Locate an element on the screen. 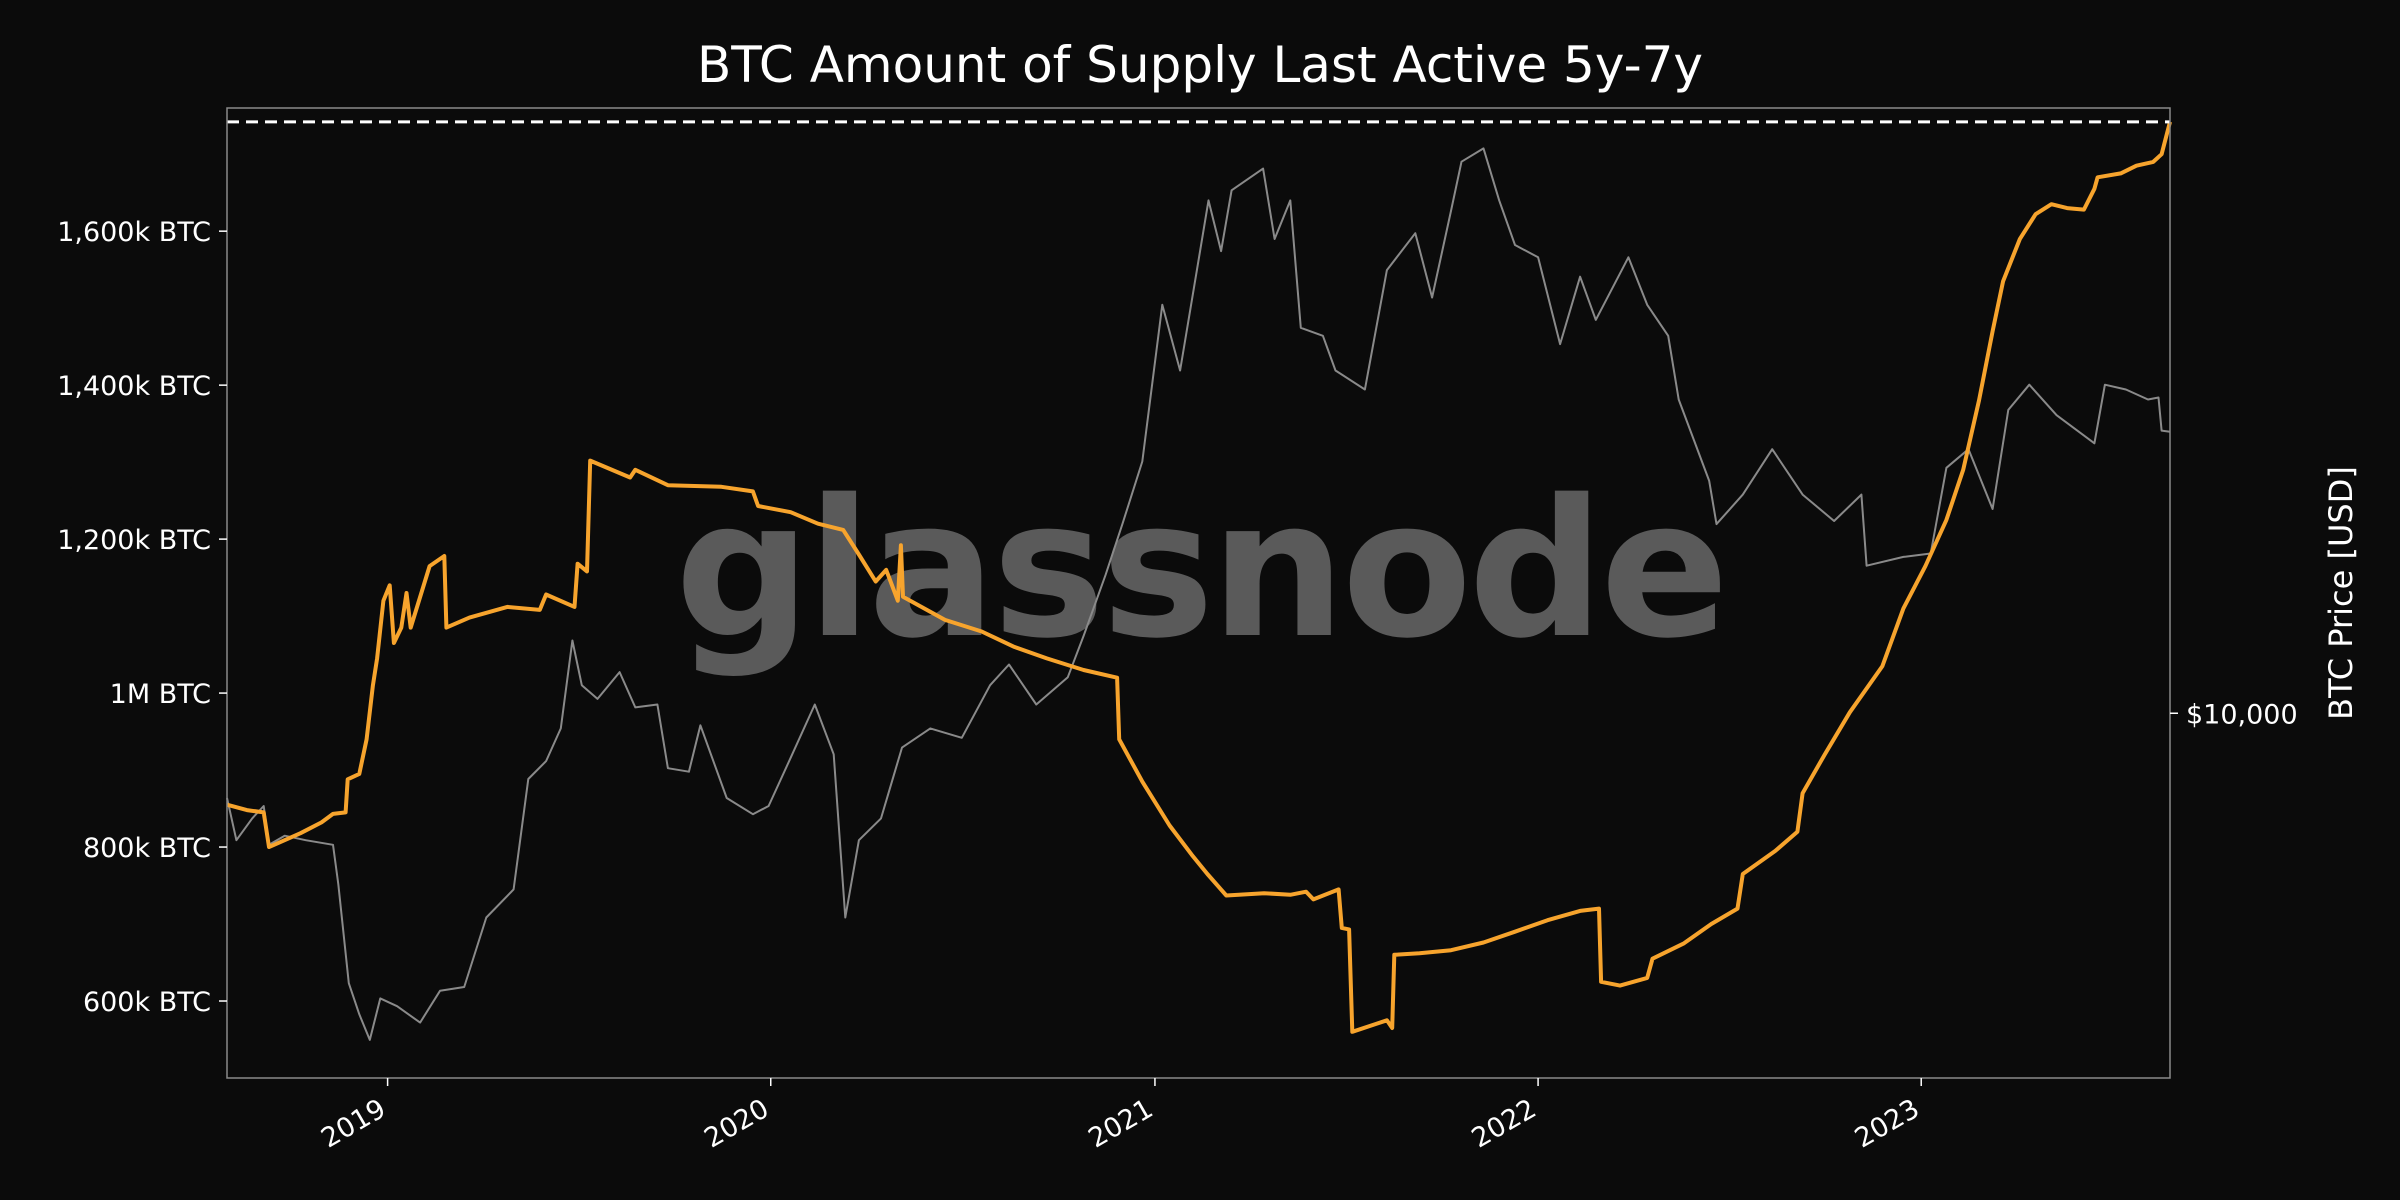 The width and height of the screenshot is (2400, 1200). left-tick-label: 600k BTC is located at coordinates (147, 1002).